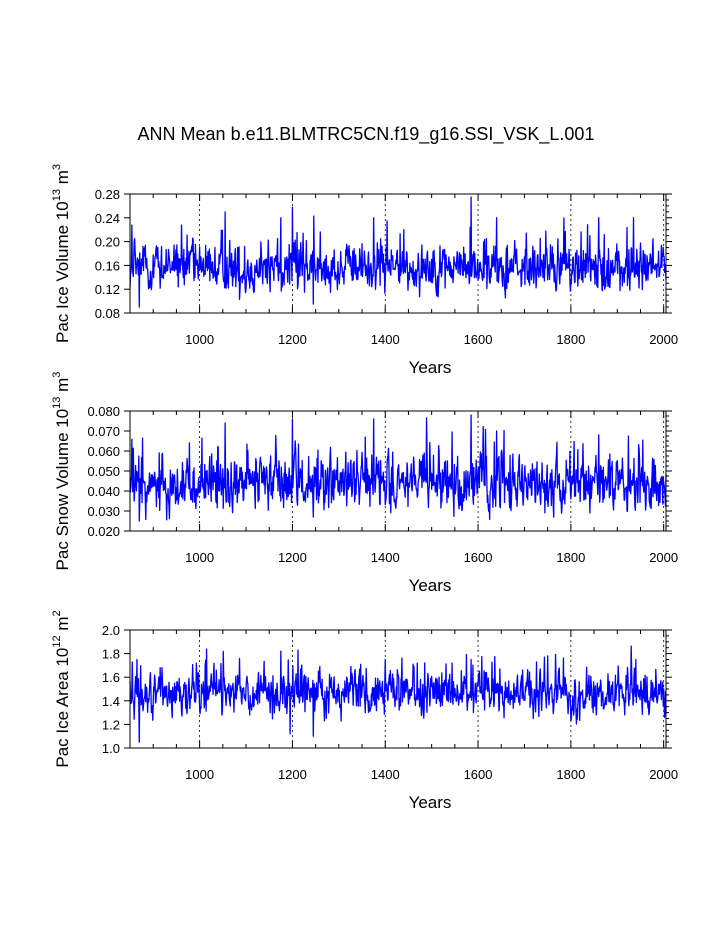 The width and height of the screenshot is (723, 935). I want to click on y-tick-label-1: 0.12, so click(107, 289).